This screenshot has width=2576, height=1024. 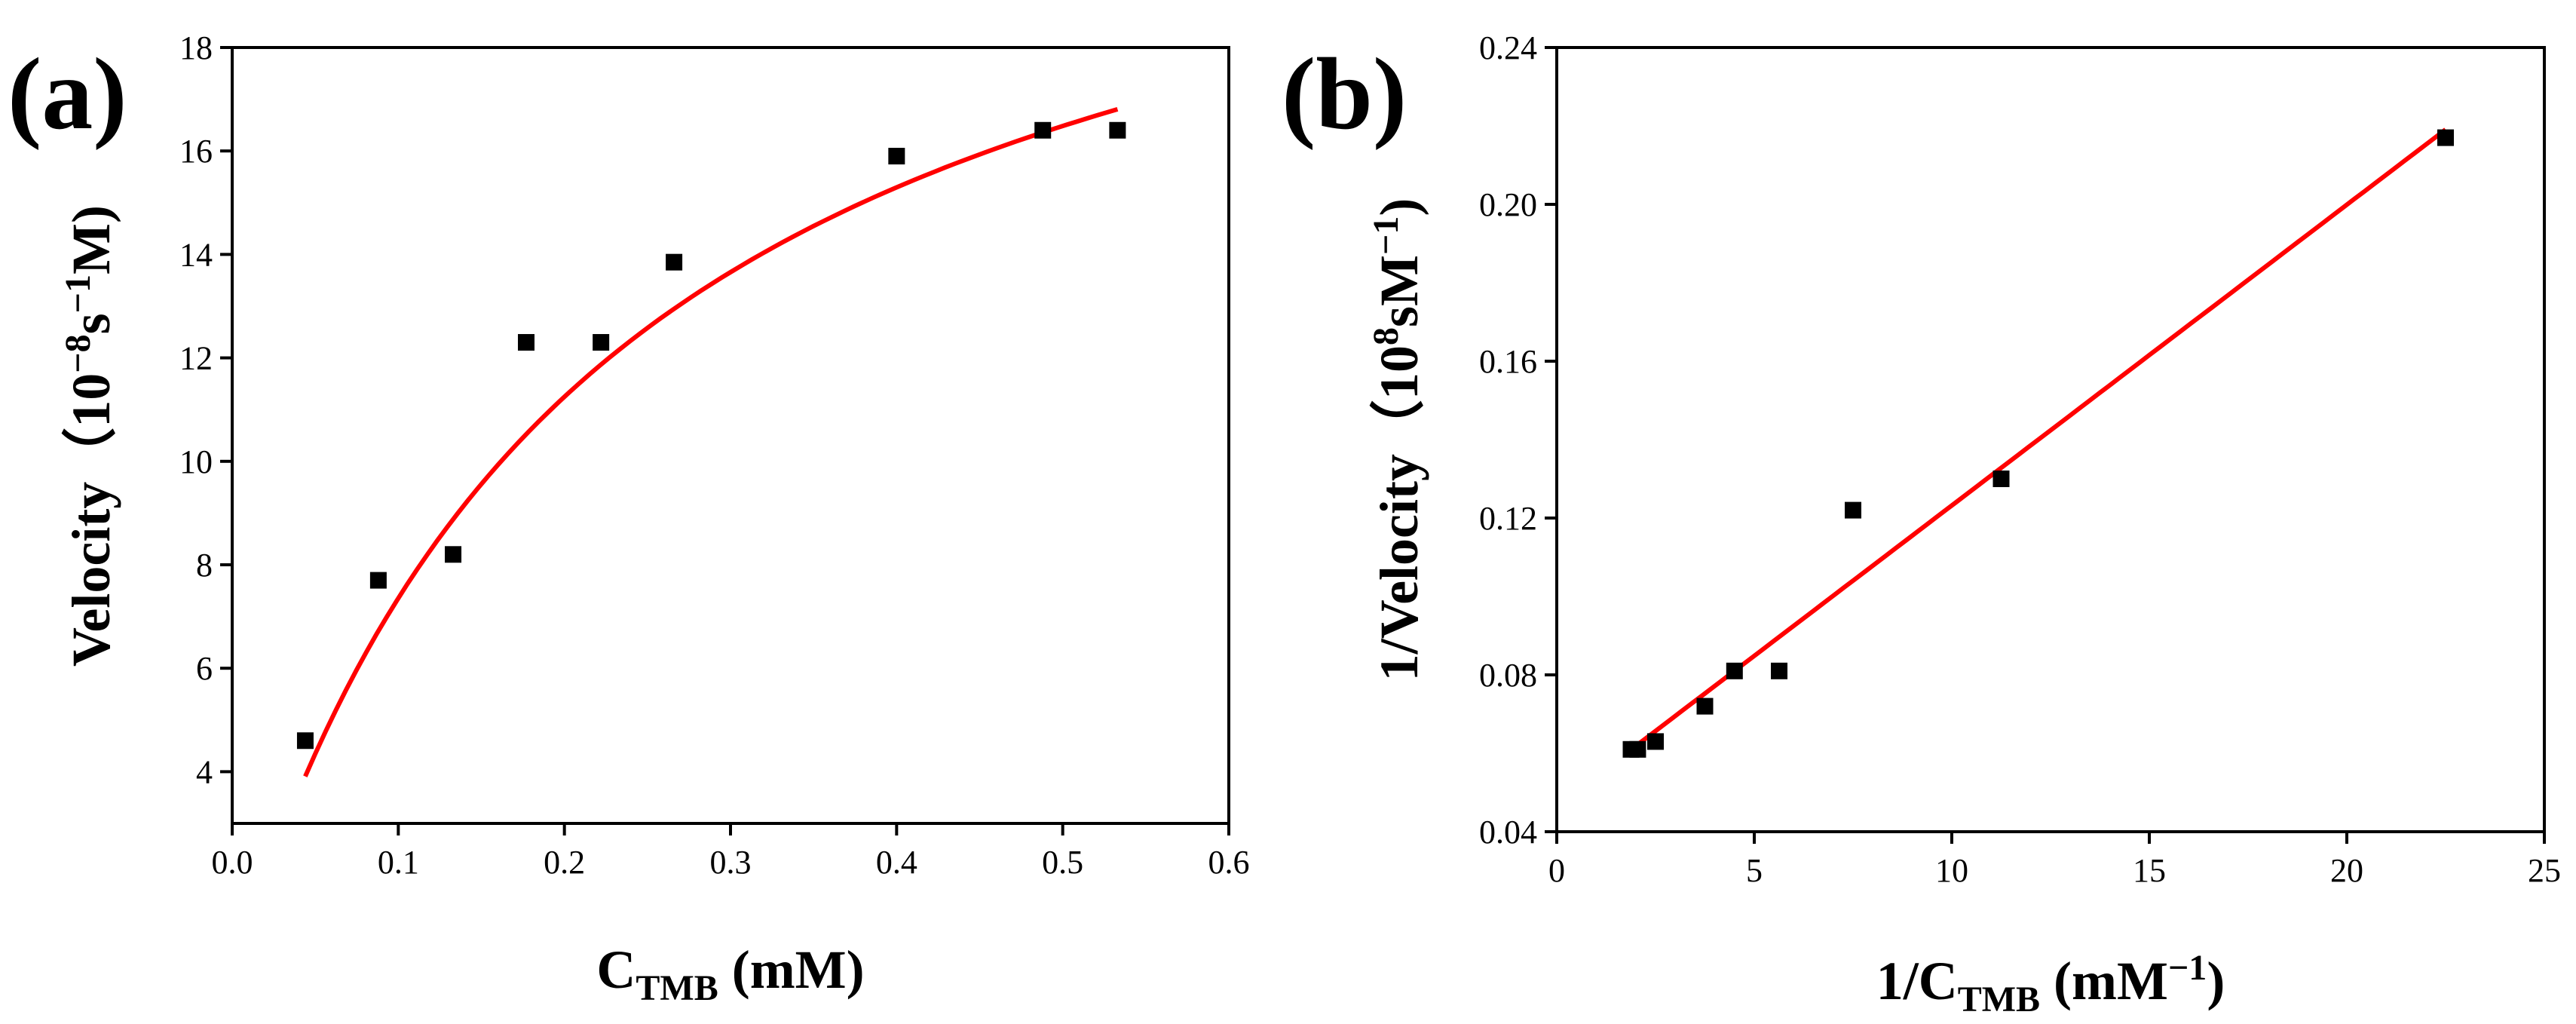 I want to click on panel-b-x-tick-label: 0, so click(x=1556, y=870).